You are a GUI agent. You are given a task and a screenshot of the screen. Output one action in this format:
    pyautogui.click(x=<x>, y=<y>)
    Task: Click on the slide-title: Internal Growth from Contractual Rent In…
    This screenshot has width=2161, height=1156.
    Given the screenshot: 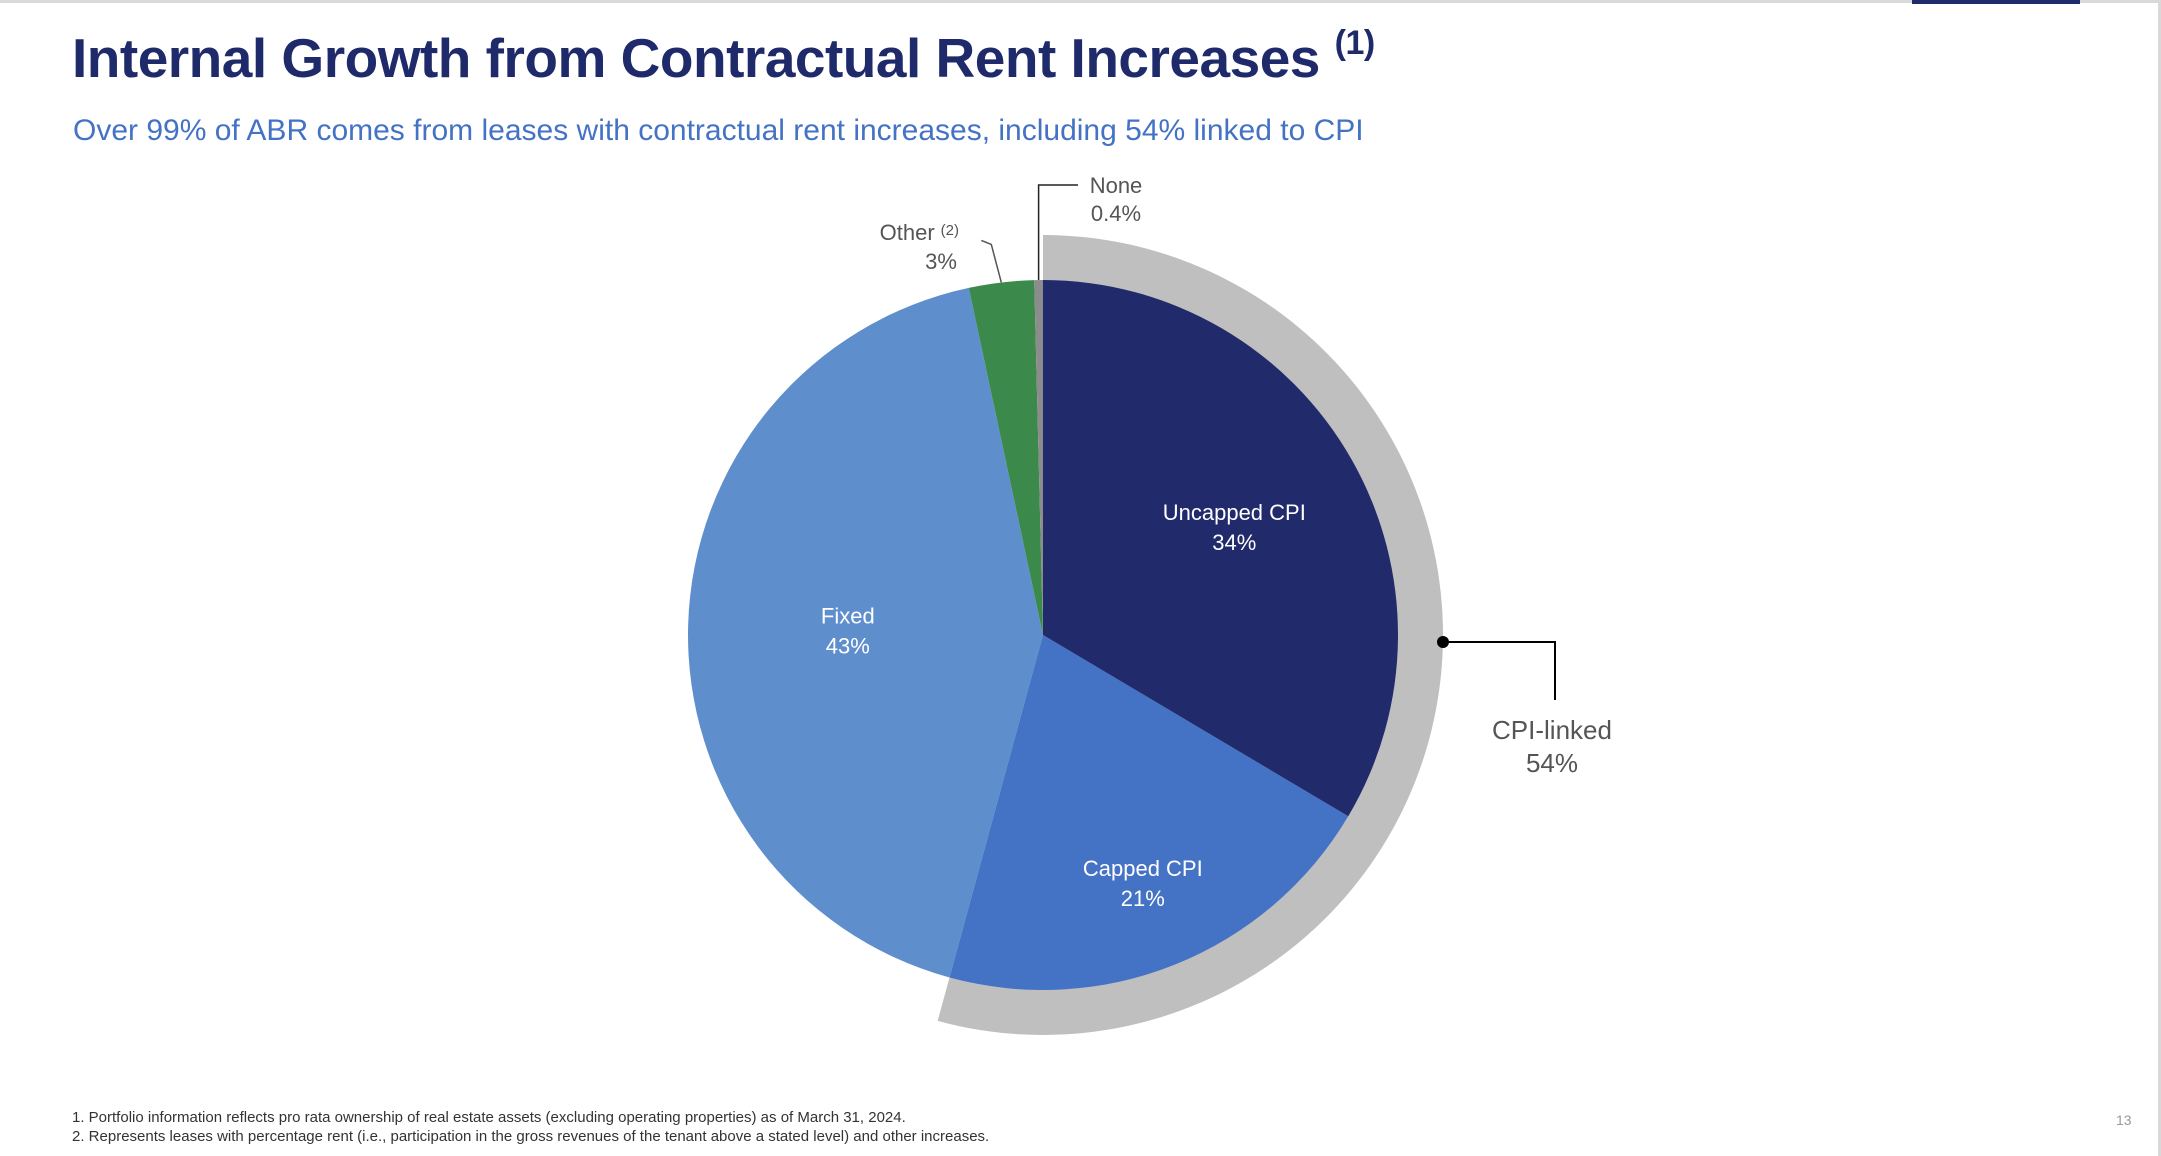 What is the action you would take?
    pyautogui.click(x=724, y=56)
    